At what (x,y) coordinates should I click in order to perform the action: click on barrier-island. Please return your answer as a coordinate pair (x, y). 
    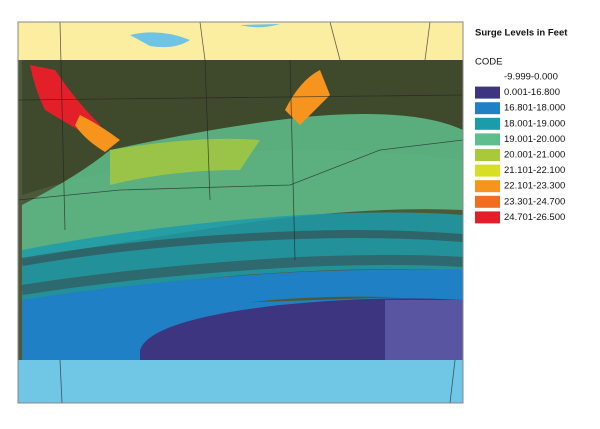
    Looking at the image, I should click on (242, 248).